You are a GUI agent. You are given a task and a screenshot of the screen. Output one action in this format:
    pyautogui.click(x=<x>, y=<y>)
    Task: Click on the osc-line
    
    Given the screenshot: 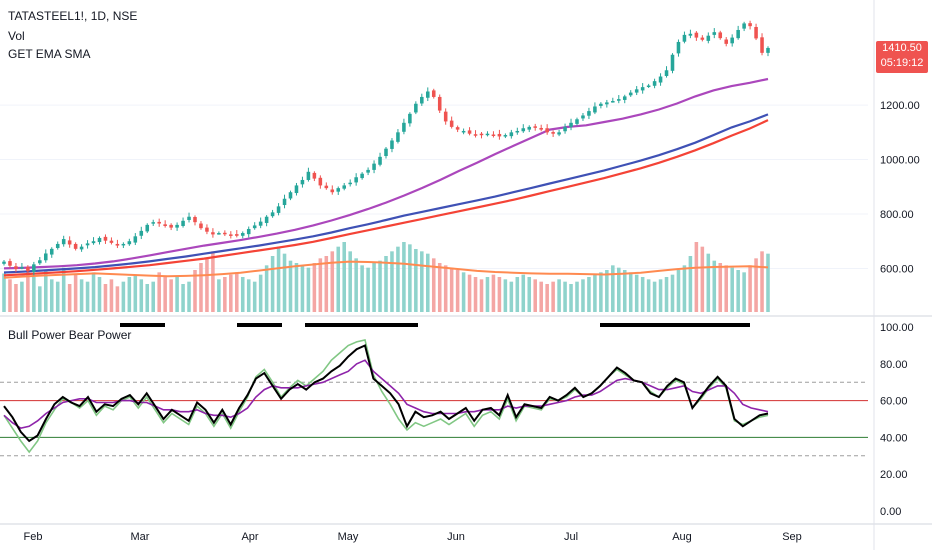 What is the action you would take?
    pyautogui.click(x=386, y=393)
    